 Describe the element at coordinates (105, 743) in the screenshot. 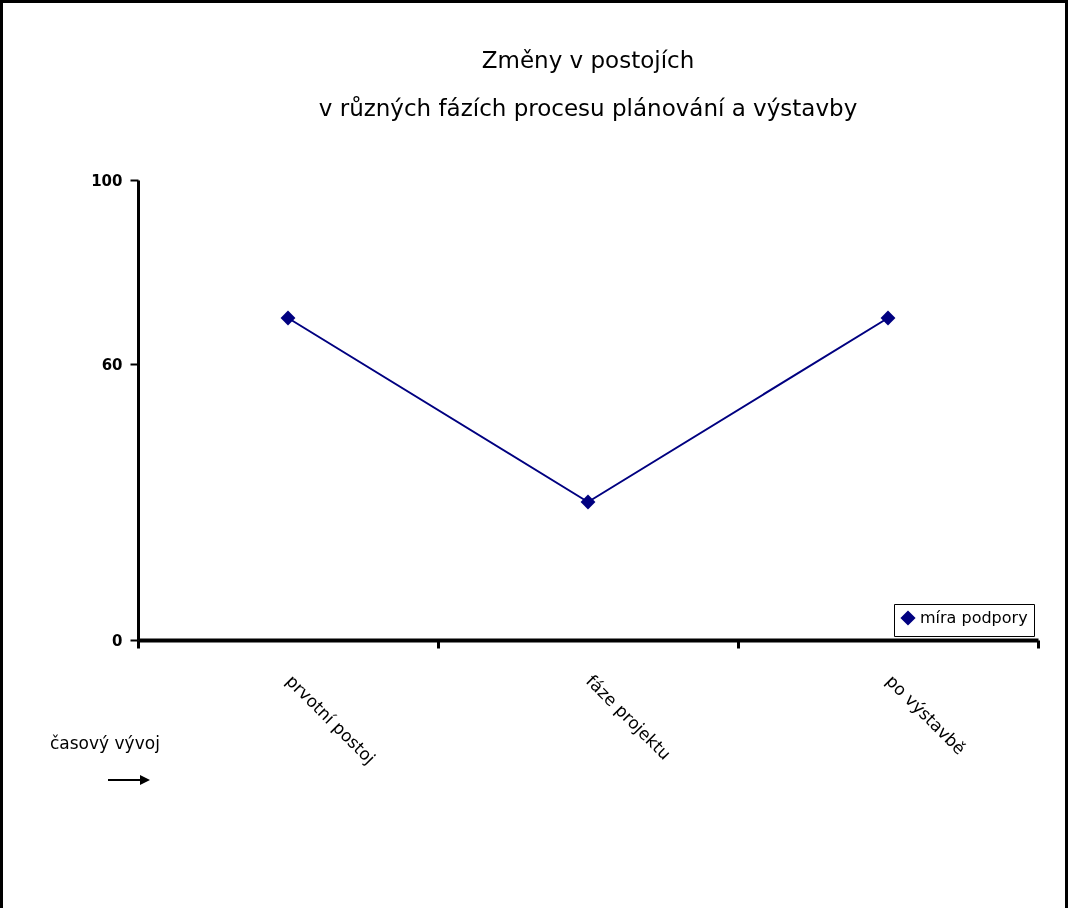

I see `text: časový vývoj` at that location.